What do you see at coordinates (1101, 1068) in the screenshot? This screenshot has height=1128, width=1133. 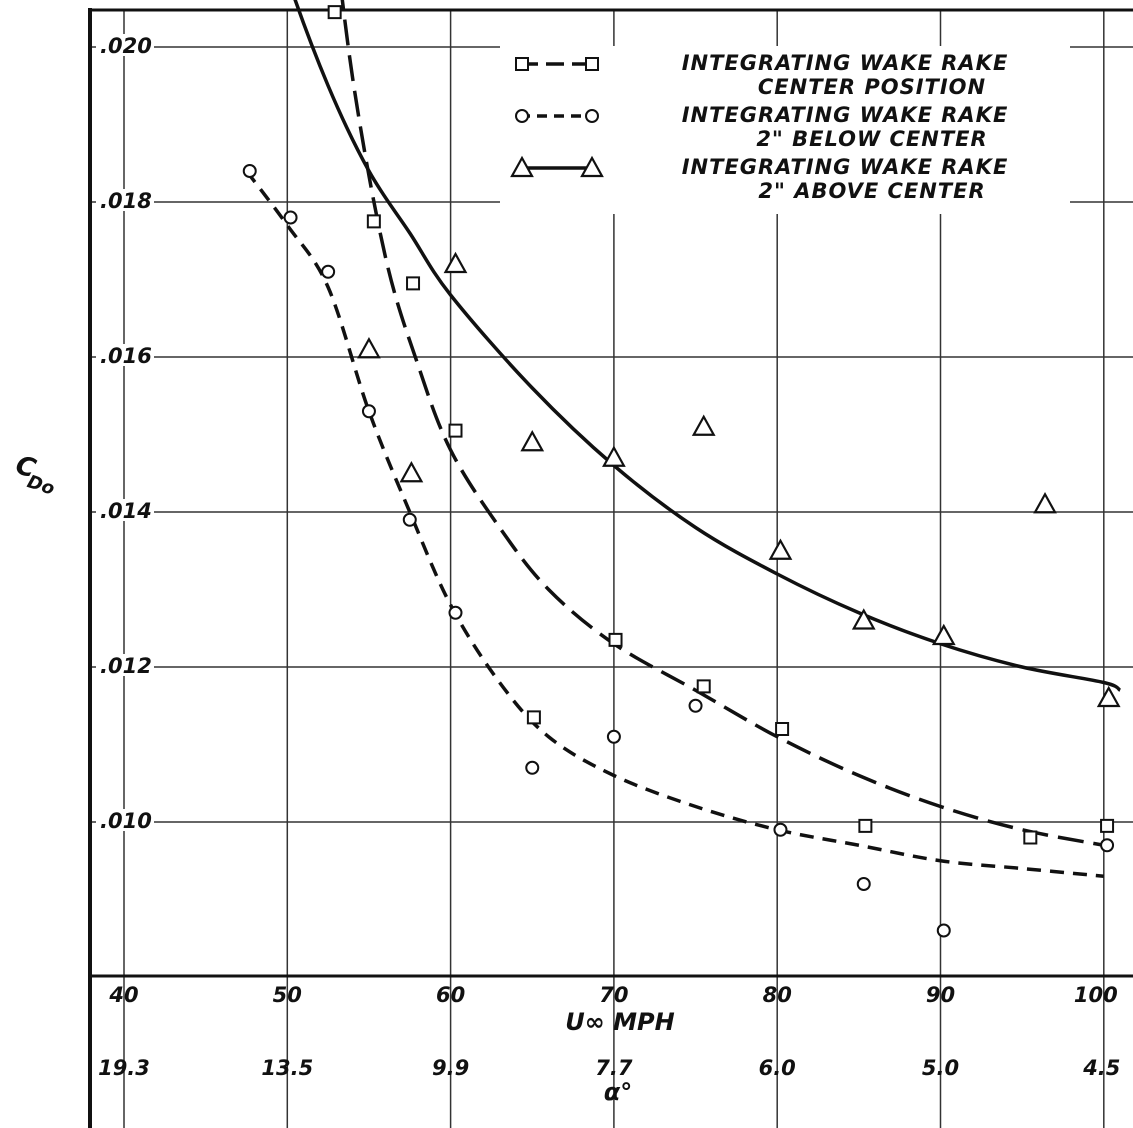 I see `x2-tick-label: 4.5` at bounding box center [1101, 1068].